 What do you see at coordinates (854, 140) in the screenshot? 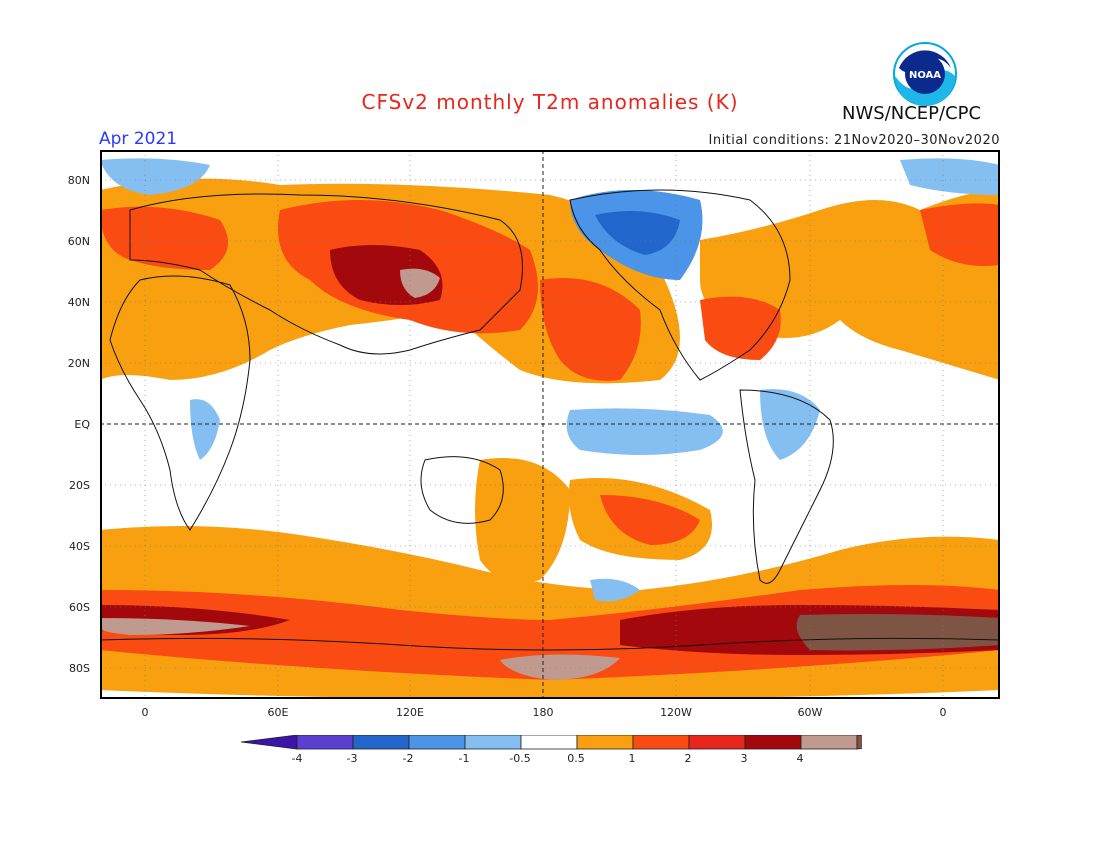
I see `initial-conditions-label: Initial conditions: 21Nov2020–30Nov2020` at bounding box center [854, 140].